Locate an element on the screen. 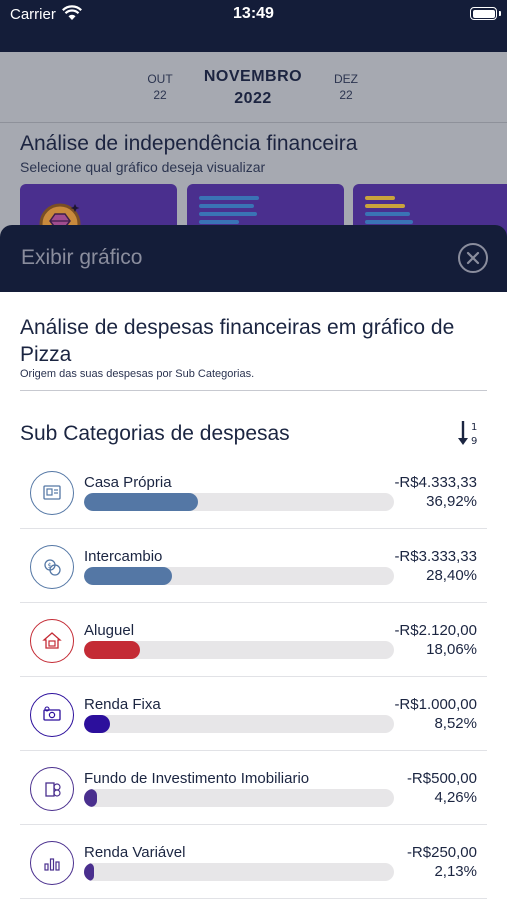 Image resolution: width=507 pixels, height=900 pixels. category-name: Fundo de Investimento Imobiliario is located at coordinates (197, 778).